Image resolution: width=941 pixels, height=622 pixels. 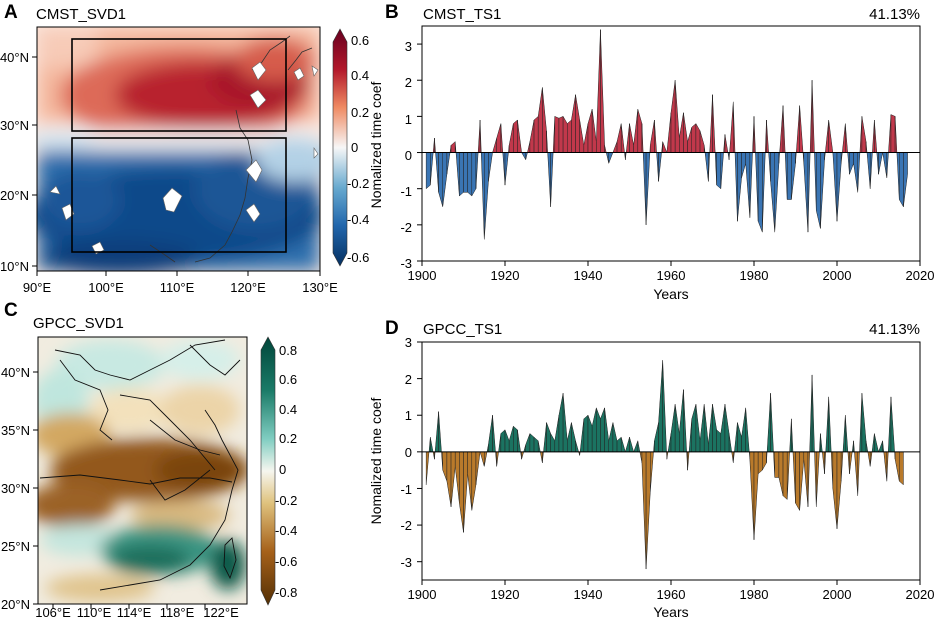 What do you see at coordinates (408, 452) in the screenshot?
I see `d-ytick: 0` at bounding box center [408, 452].